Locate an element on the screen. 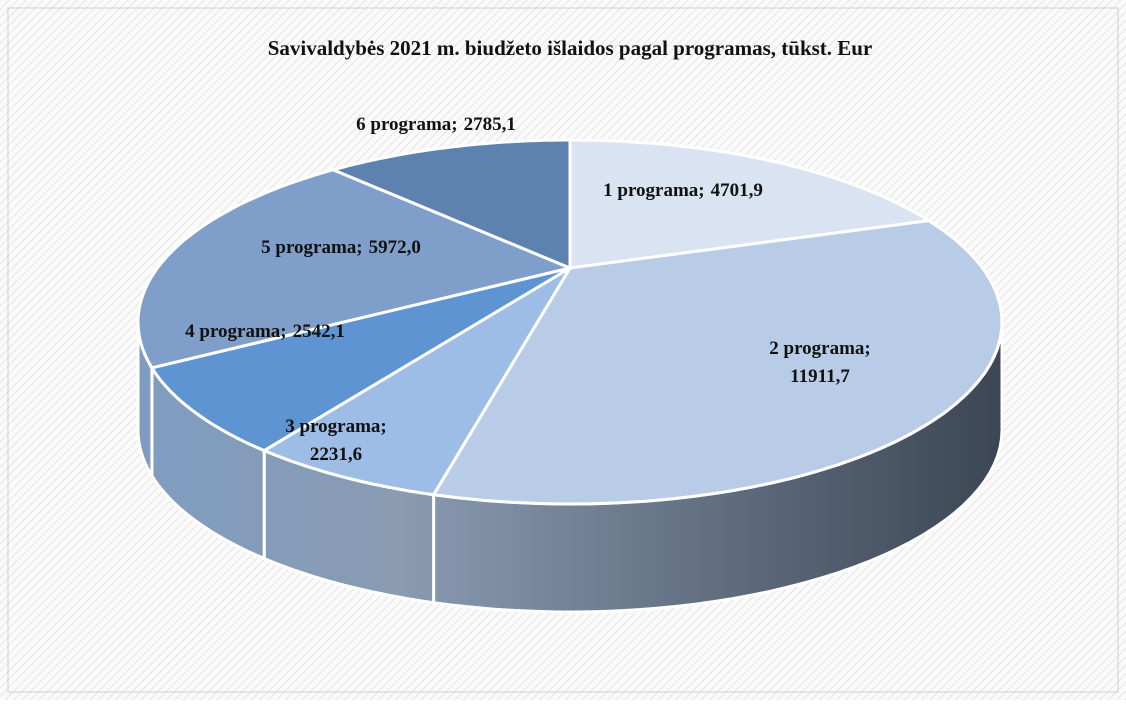  category-label: 1 programa is located at coordinates (651, 190).